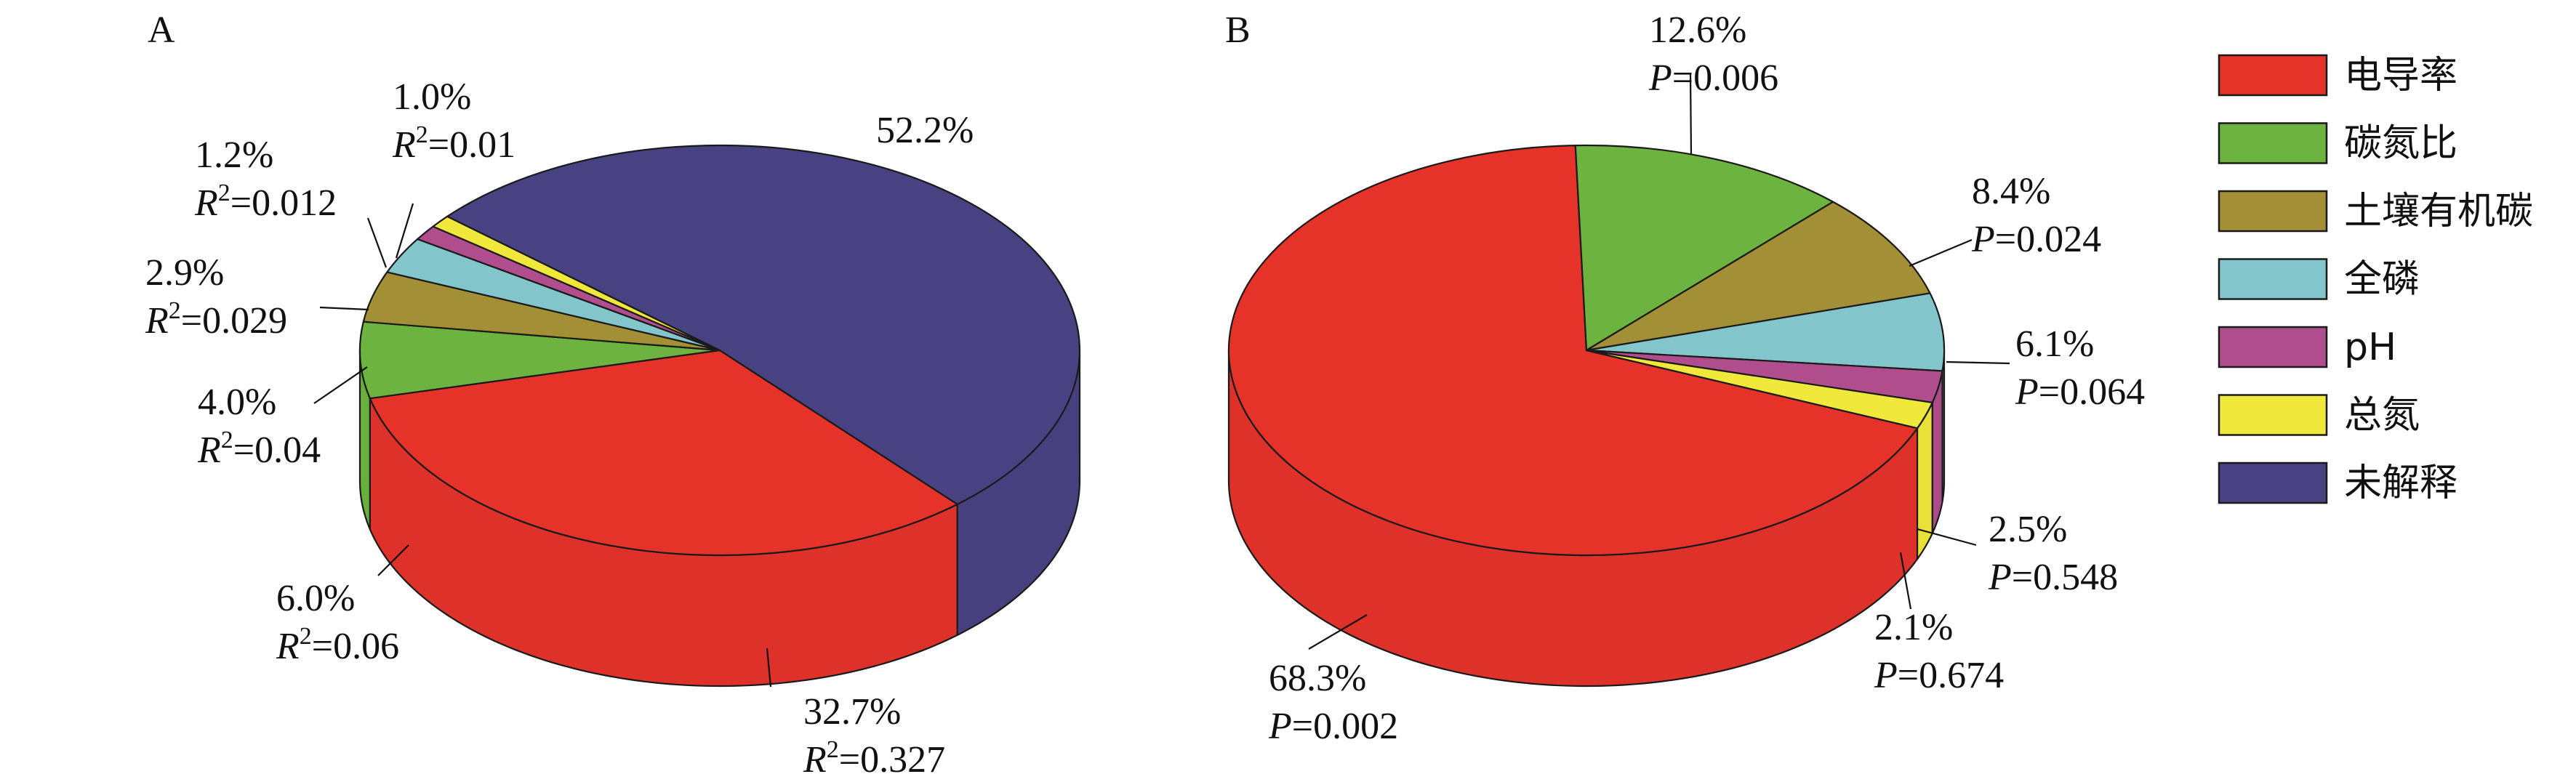 This screenshot has height=782, width=2576. I want to click on pct-label-电导率: 32.7%, so click(852, 712).